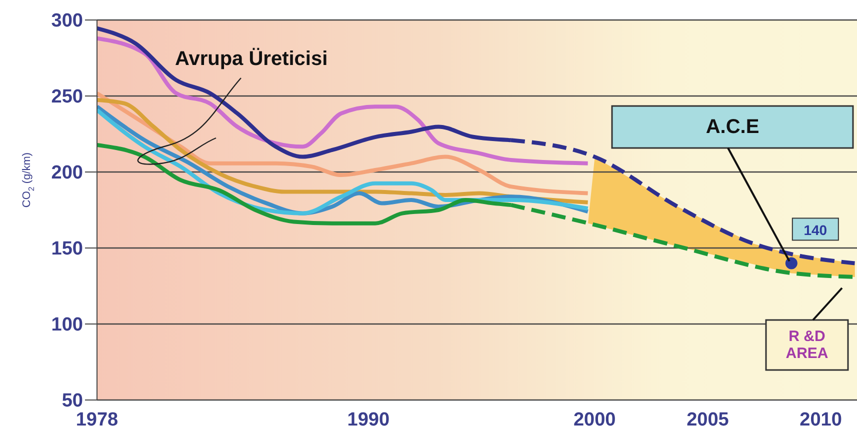 This screenshot has height=442, width=857. I want to click on x-tick-label: 1978, so click(97, 419).